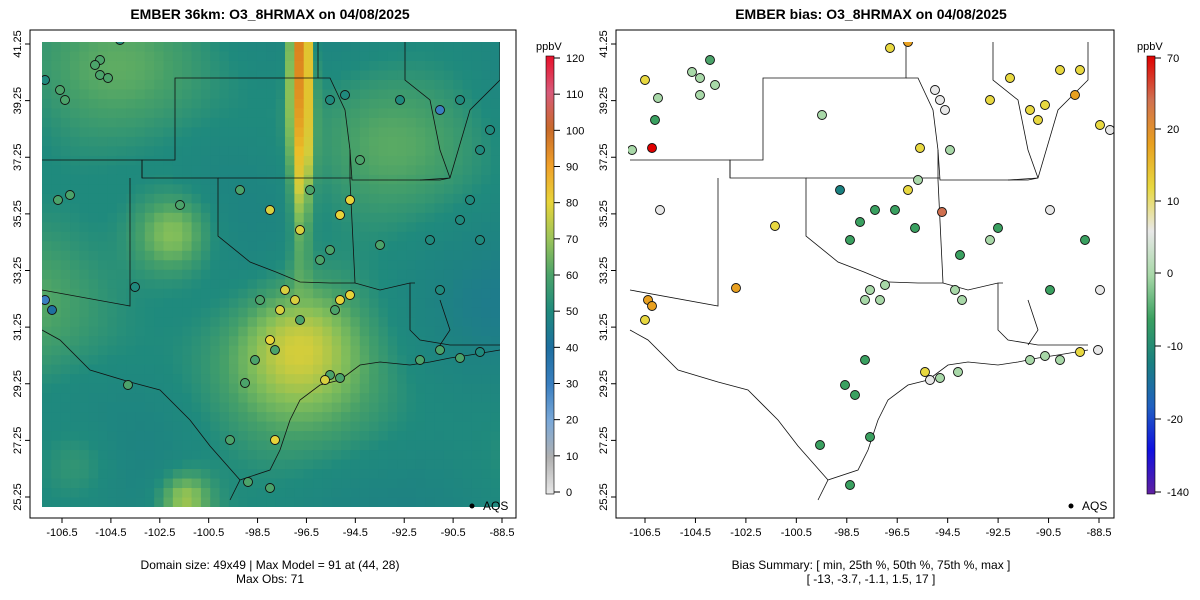  Describe the element at coordinates (1170, 274) in the screenshot. I see `colorbar-tick-label: 0` at that location.